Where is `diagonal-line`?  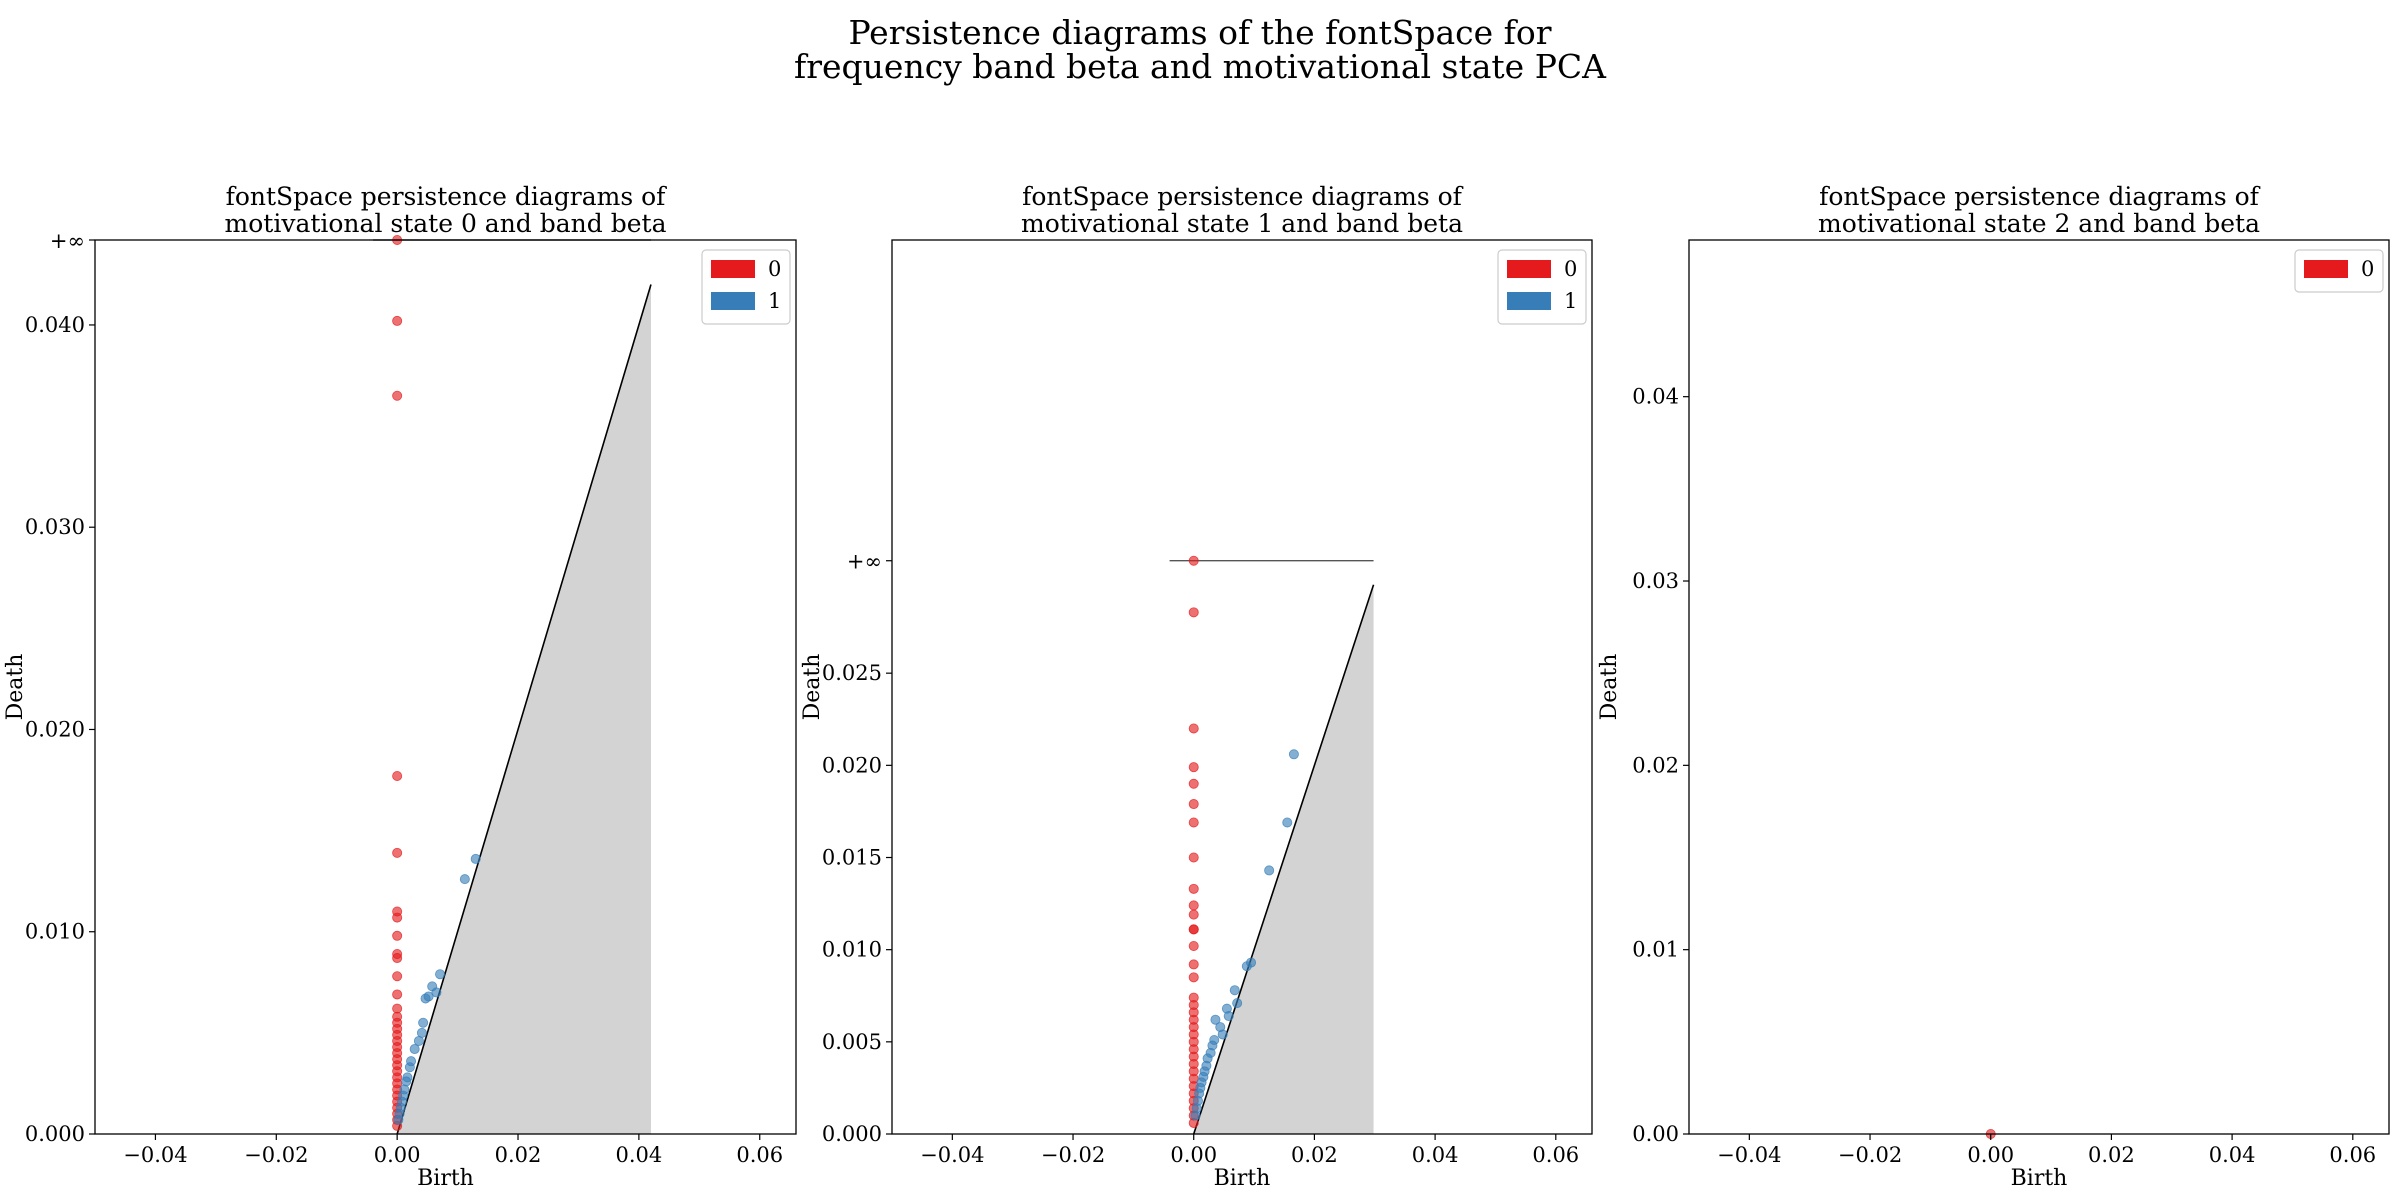 diagonal-line is located at coordinates (1283, 859).